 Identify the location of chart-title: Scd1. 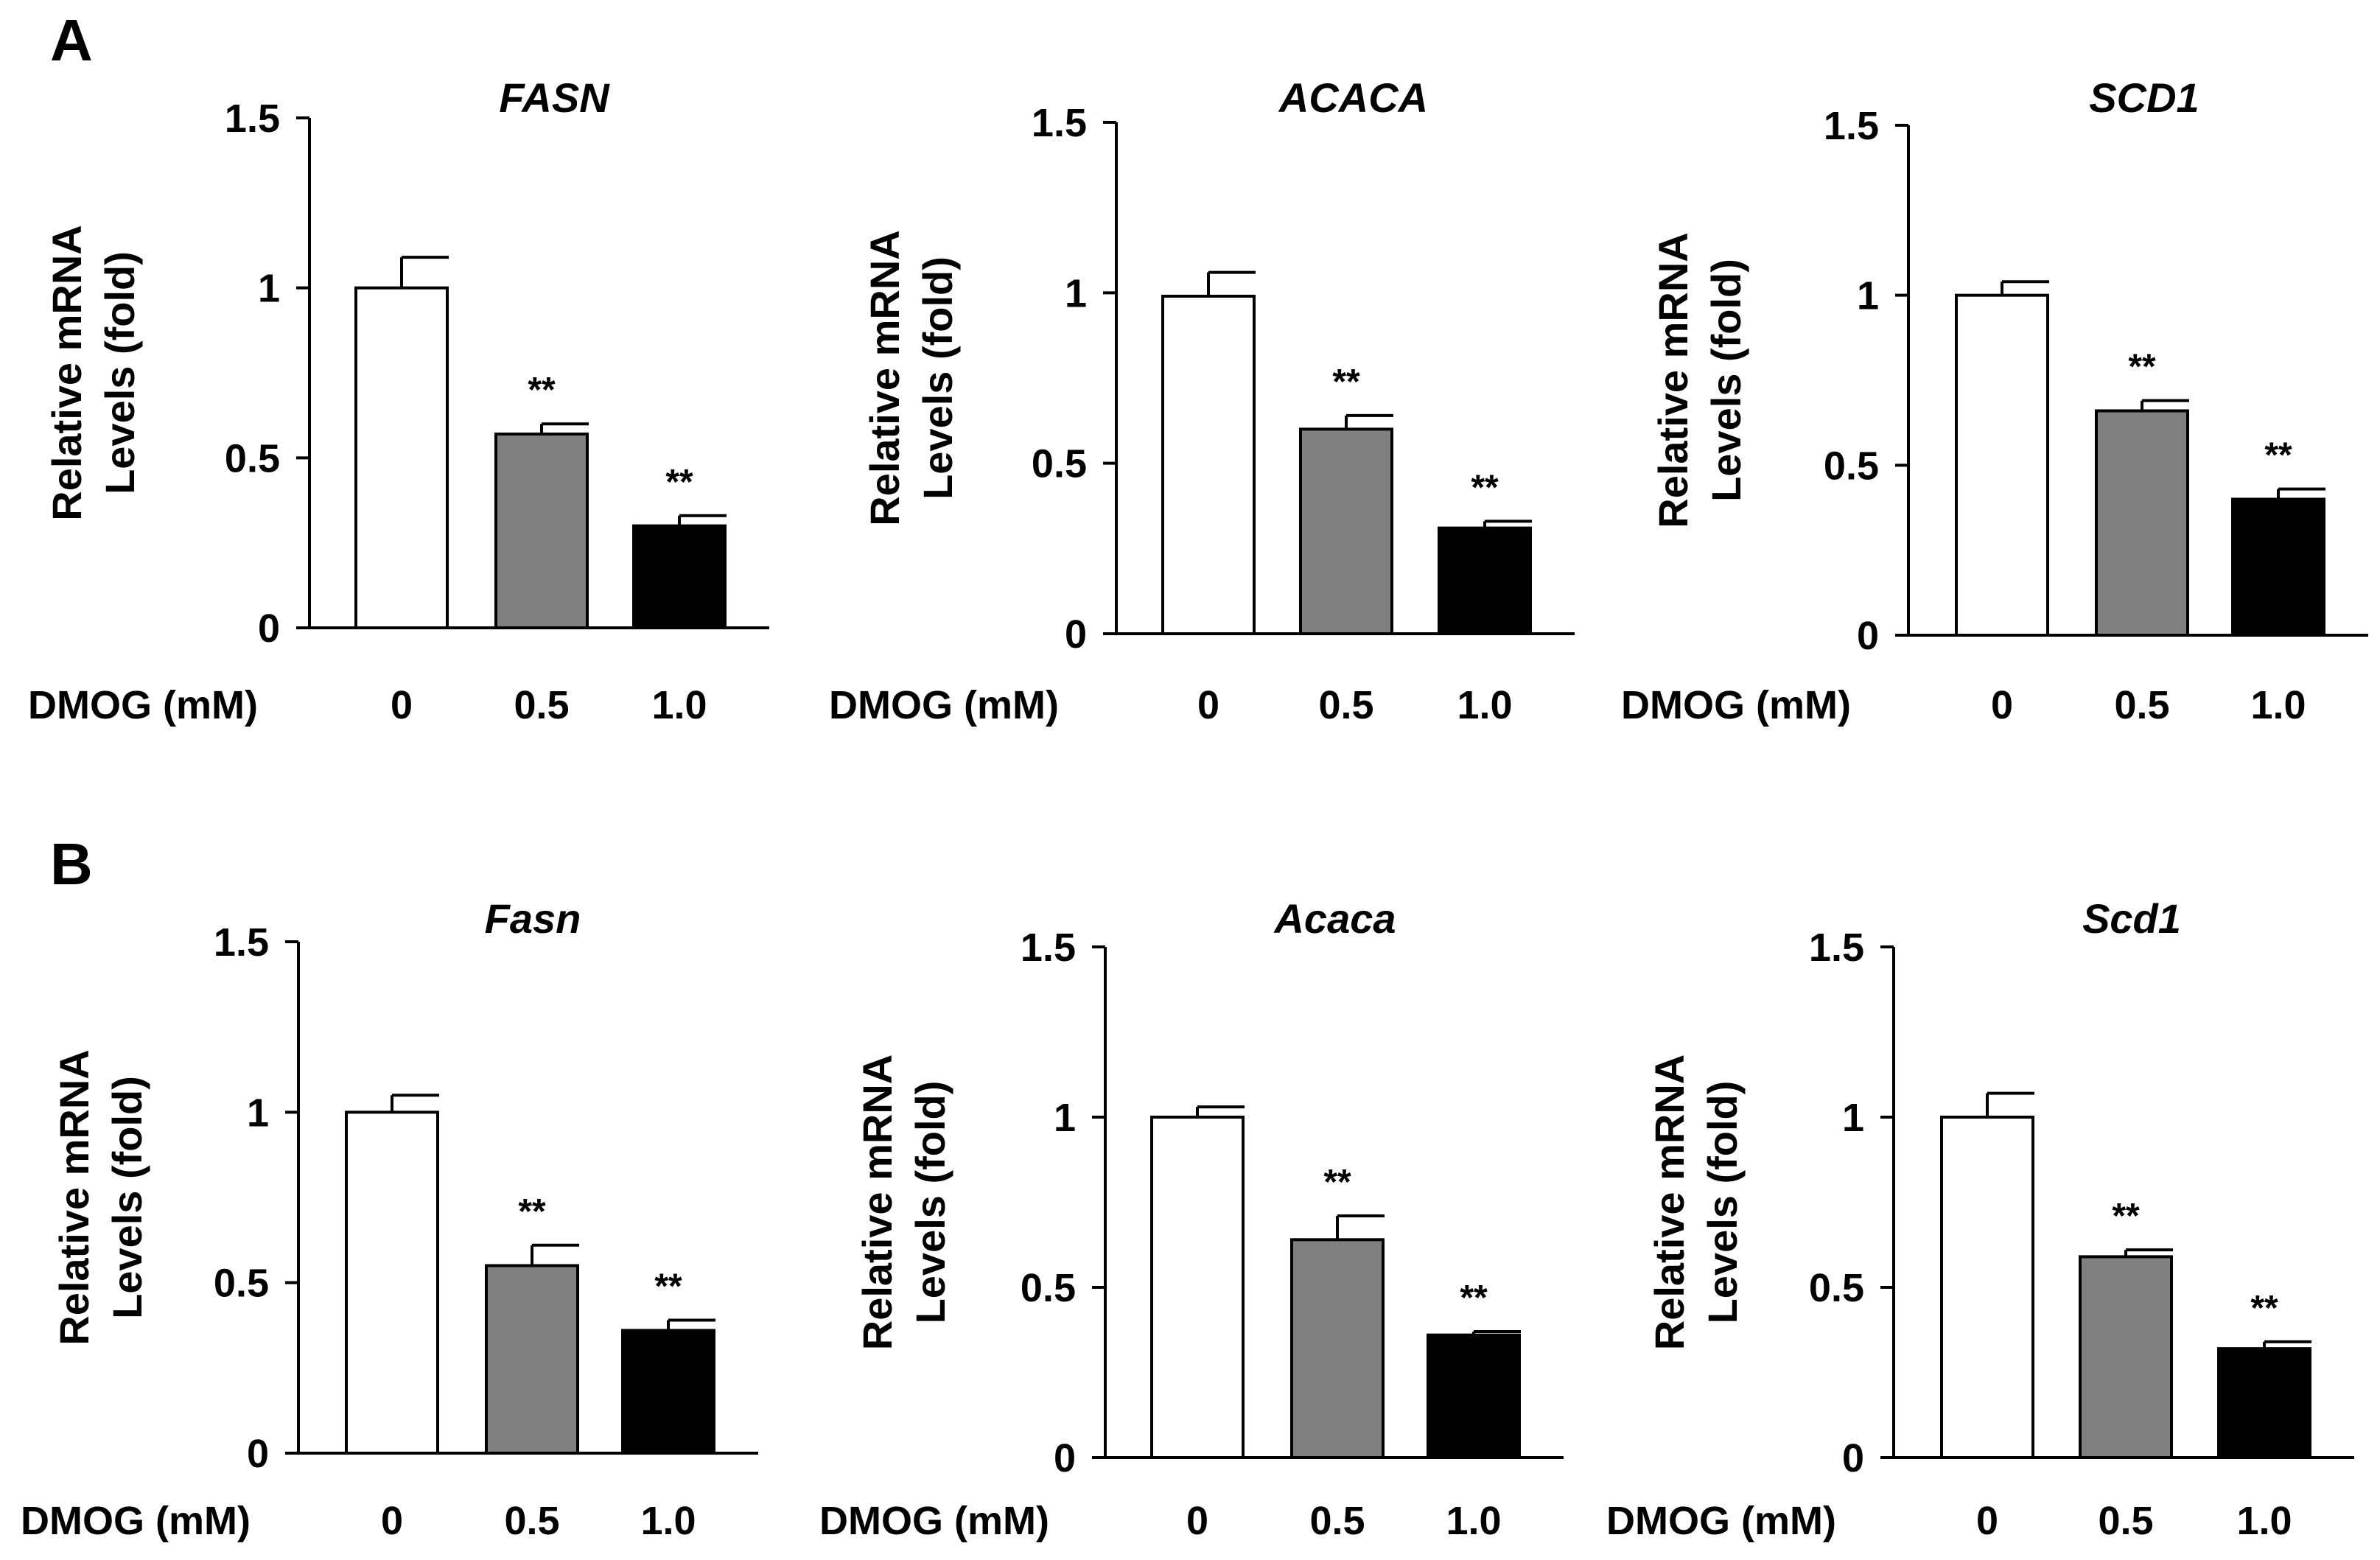
(2131, 918).